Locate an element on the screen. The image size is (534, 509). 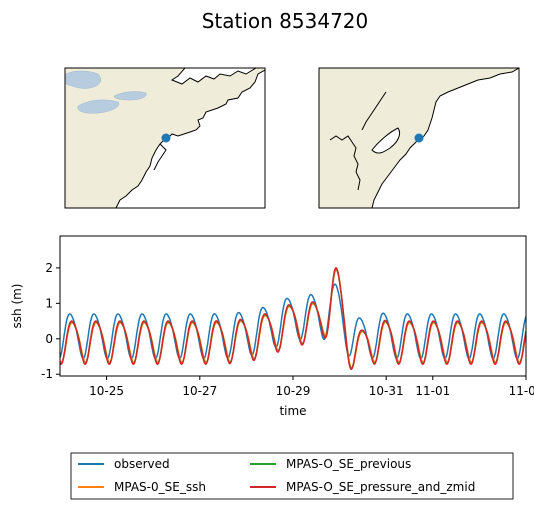
map-right-delaware-bay is located at coordinates (386, 140).